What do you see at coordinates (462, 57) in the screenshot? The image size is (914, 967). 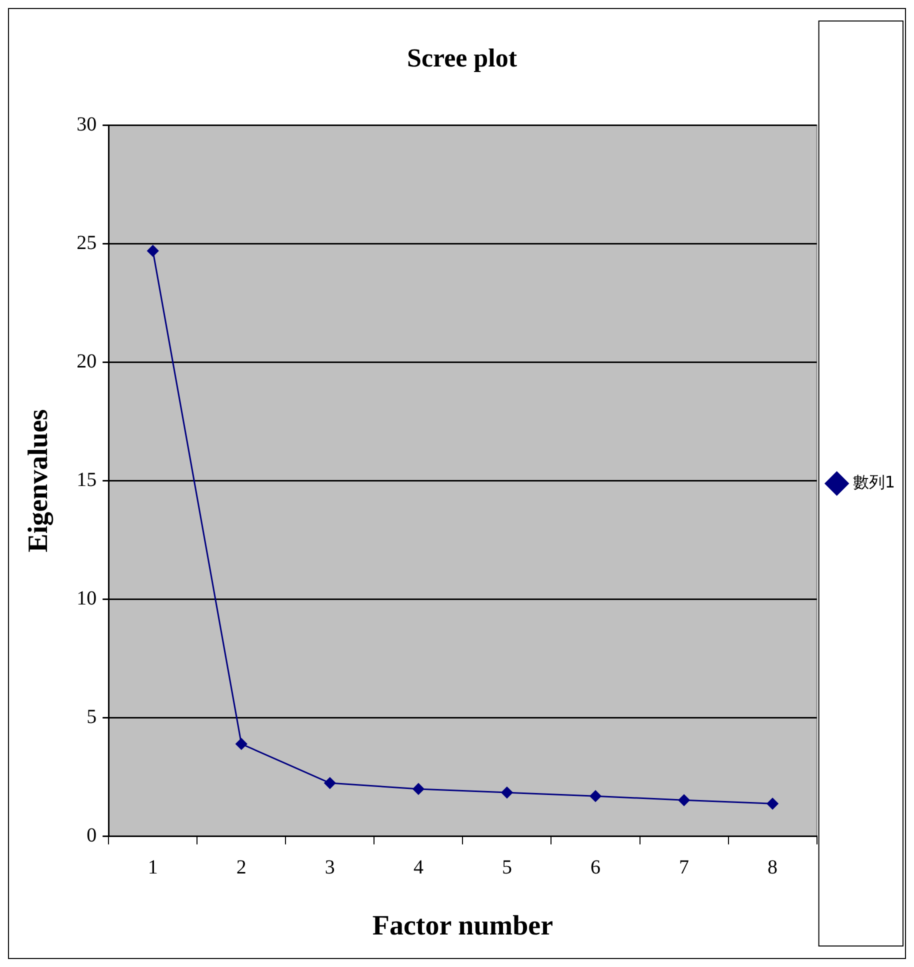 I see `chart-title: Scree plot` at bounding box center [462, 57].